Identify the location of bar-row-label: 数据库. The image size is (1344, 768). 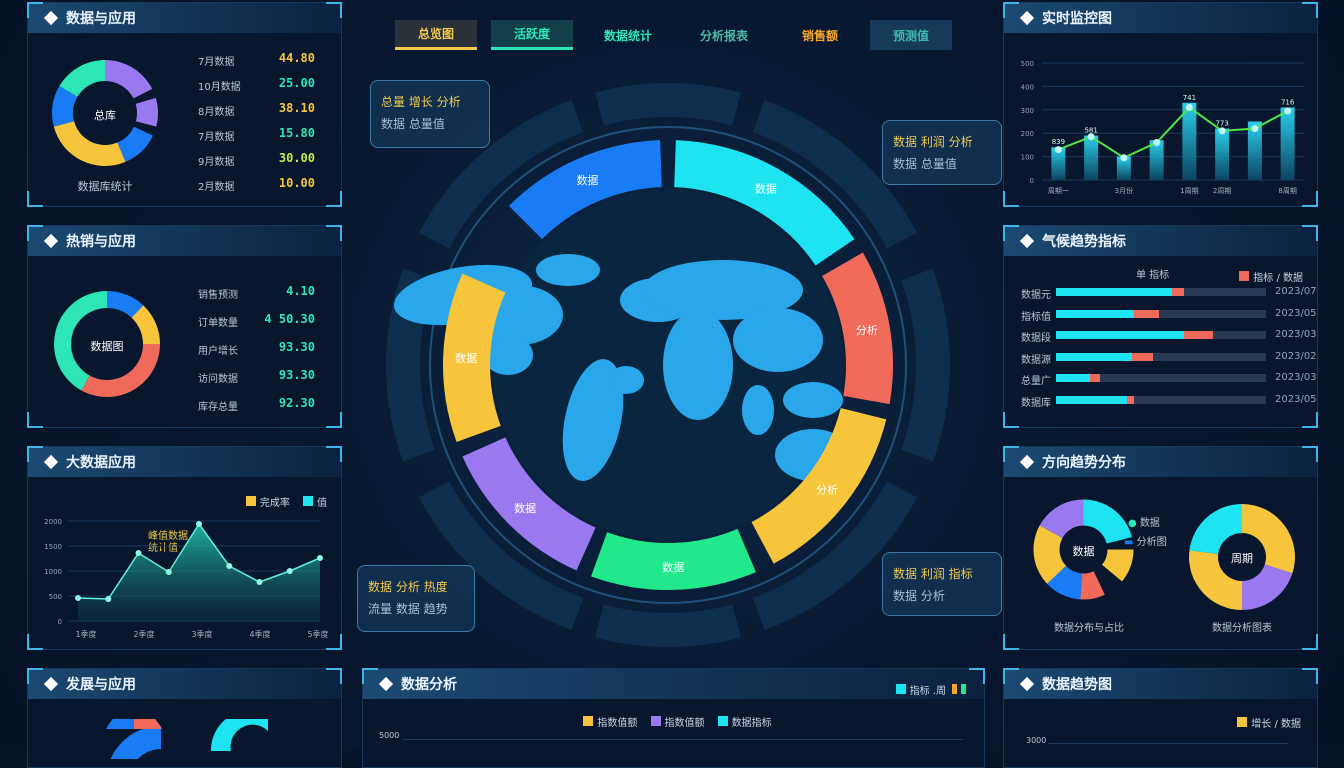
(1036, 403).